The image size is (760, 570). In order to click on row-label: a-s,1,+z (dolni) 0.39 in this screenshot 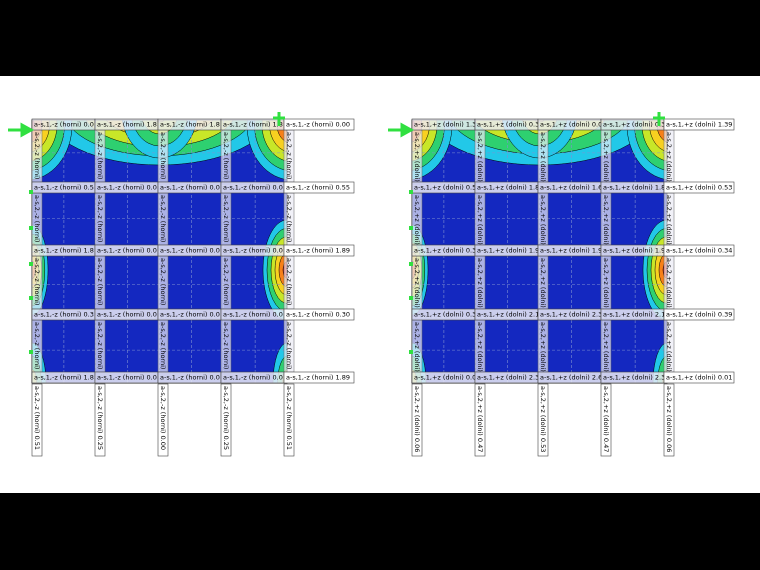, I will do `click(699, 315)`.